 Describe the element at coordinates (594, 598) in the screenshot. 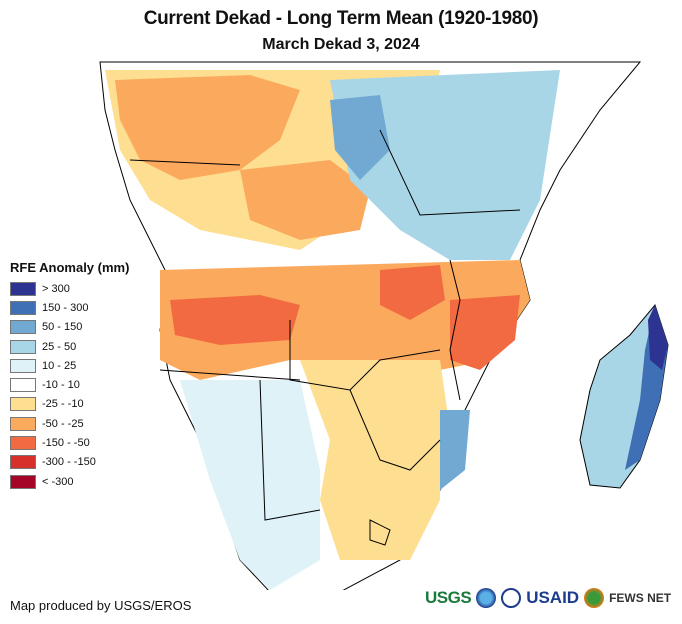

I see `fewsnet-globe-icon` at that location.